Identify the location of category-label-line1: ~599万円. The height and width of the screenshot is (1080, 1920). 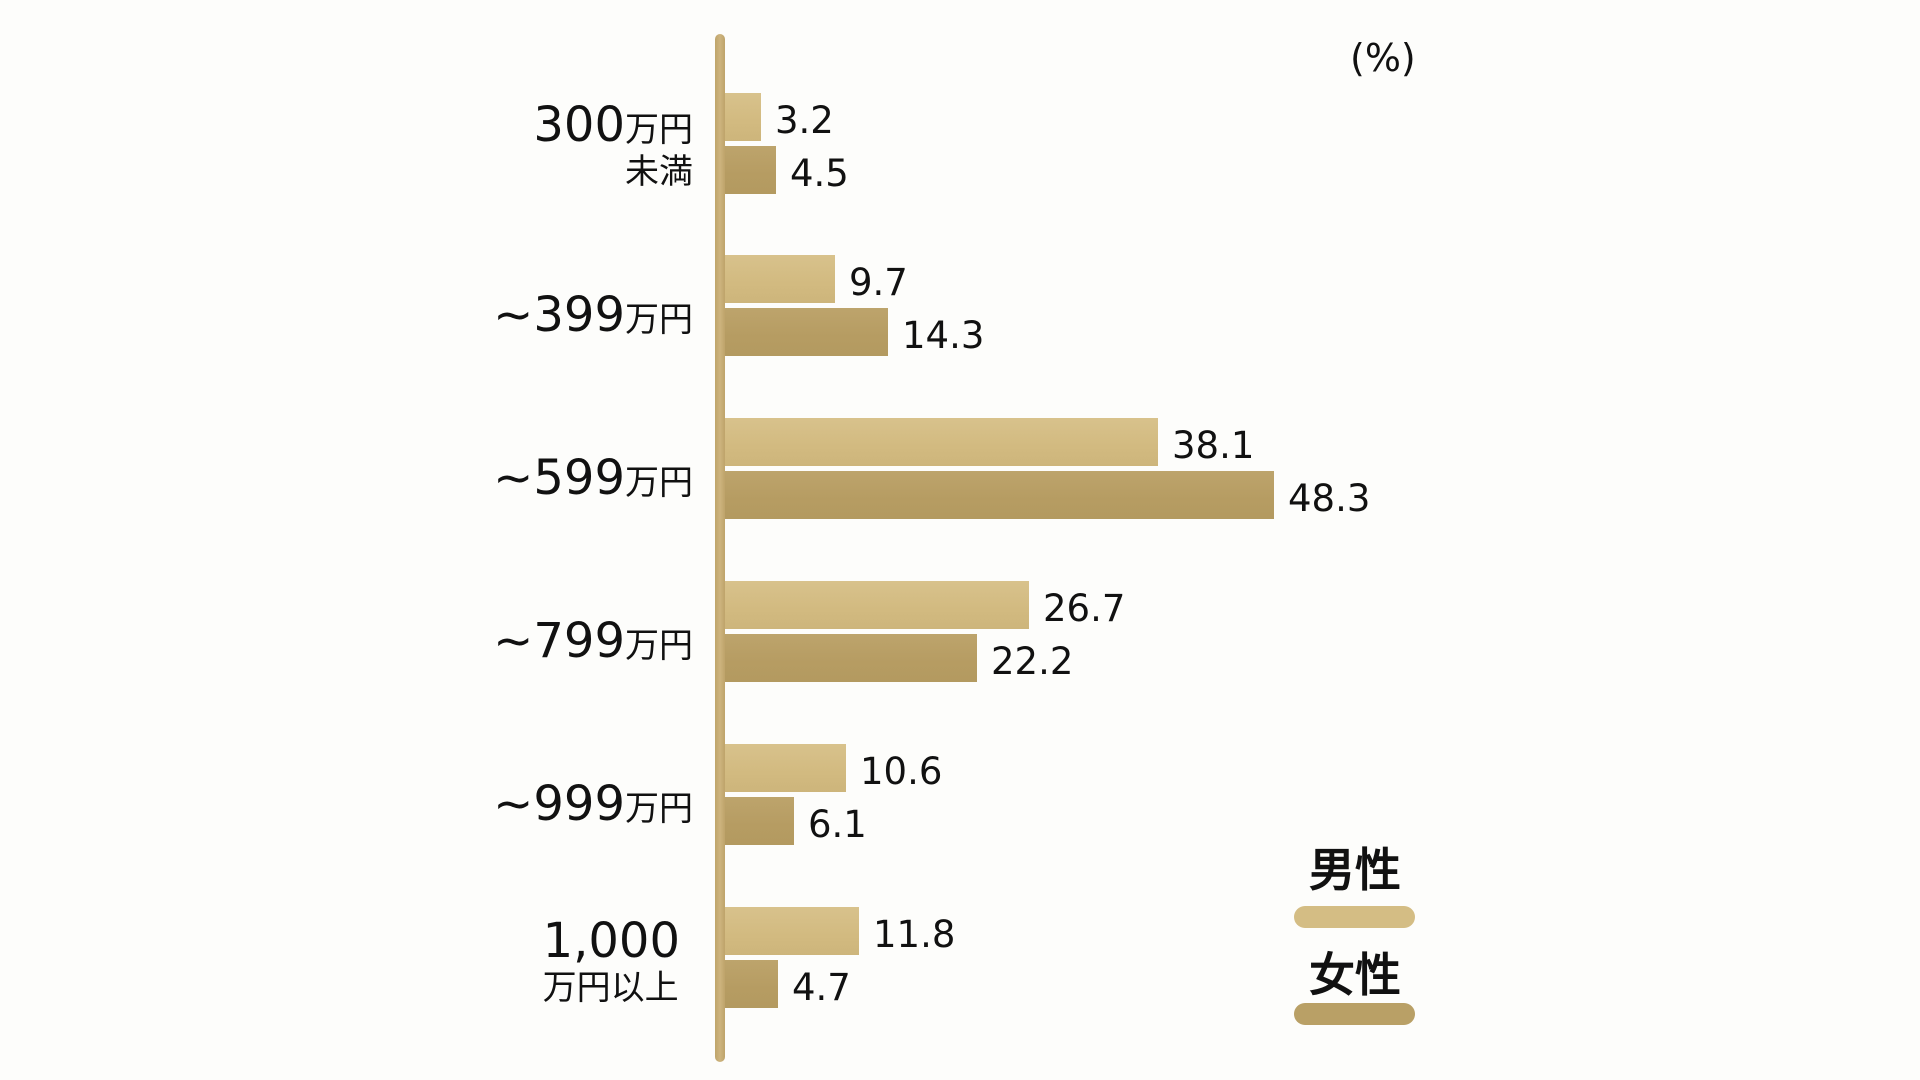
(593, 478).